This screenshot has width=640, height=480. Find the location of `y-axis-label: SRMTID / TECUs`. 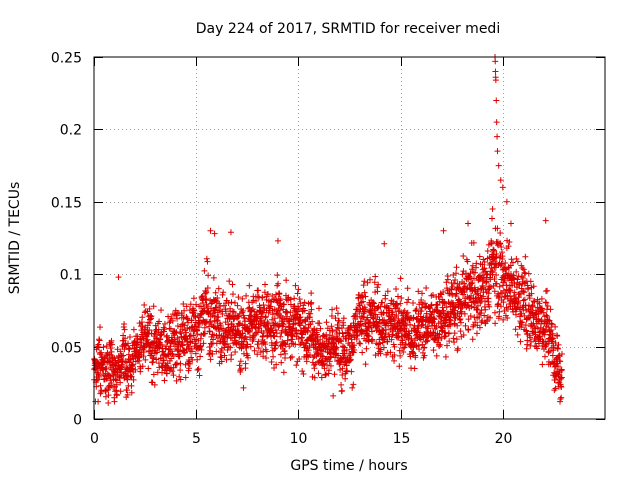

y-axis-label: SRMTID / TECUs is located at coordinates (15, 238).